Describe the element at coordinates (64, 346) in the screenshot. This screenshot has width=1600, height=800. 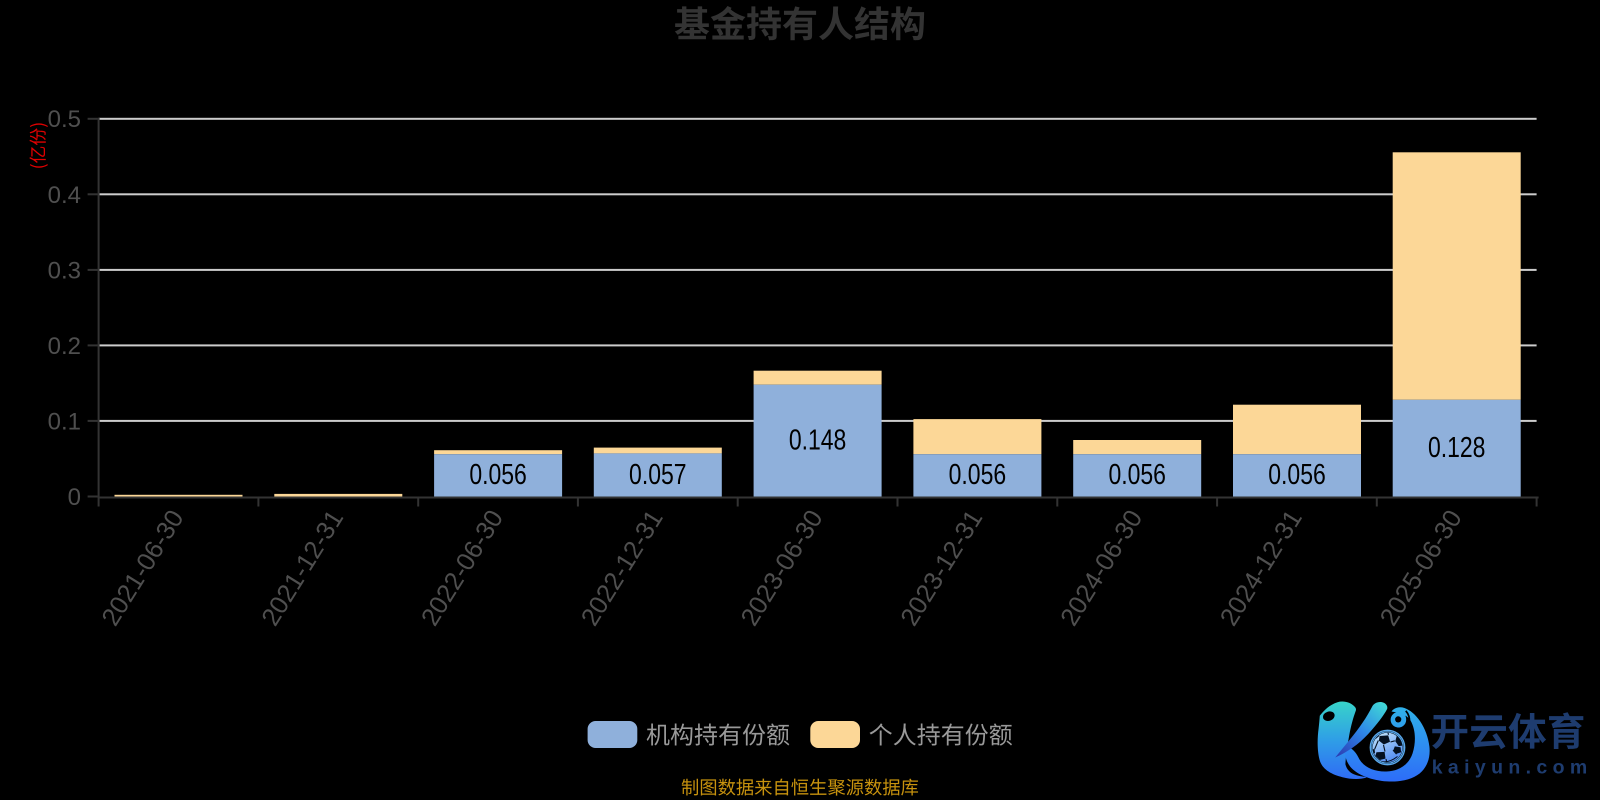
I see `svg-text: 0.2` at that location.